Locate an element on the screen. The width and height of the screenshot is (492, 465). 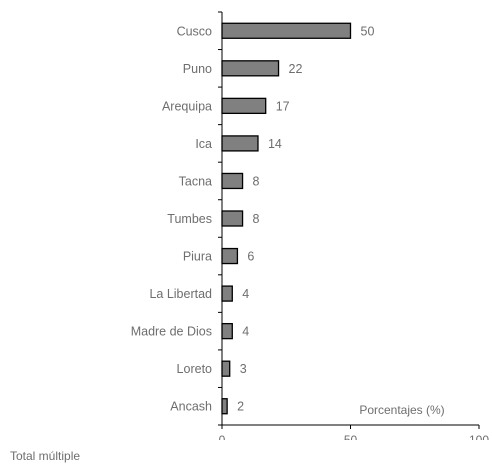
bar-tacna is located at coordinates (232, 181).